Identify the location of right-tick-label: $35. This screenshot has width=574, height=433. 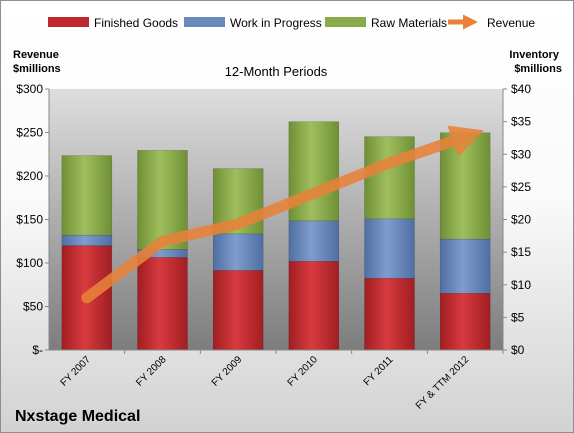
(521, 122).